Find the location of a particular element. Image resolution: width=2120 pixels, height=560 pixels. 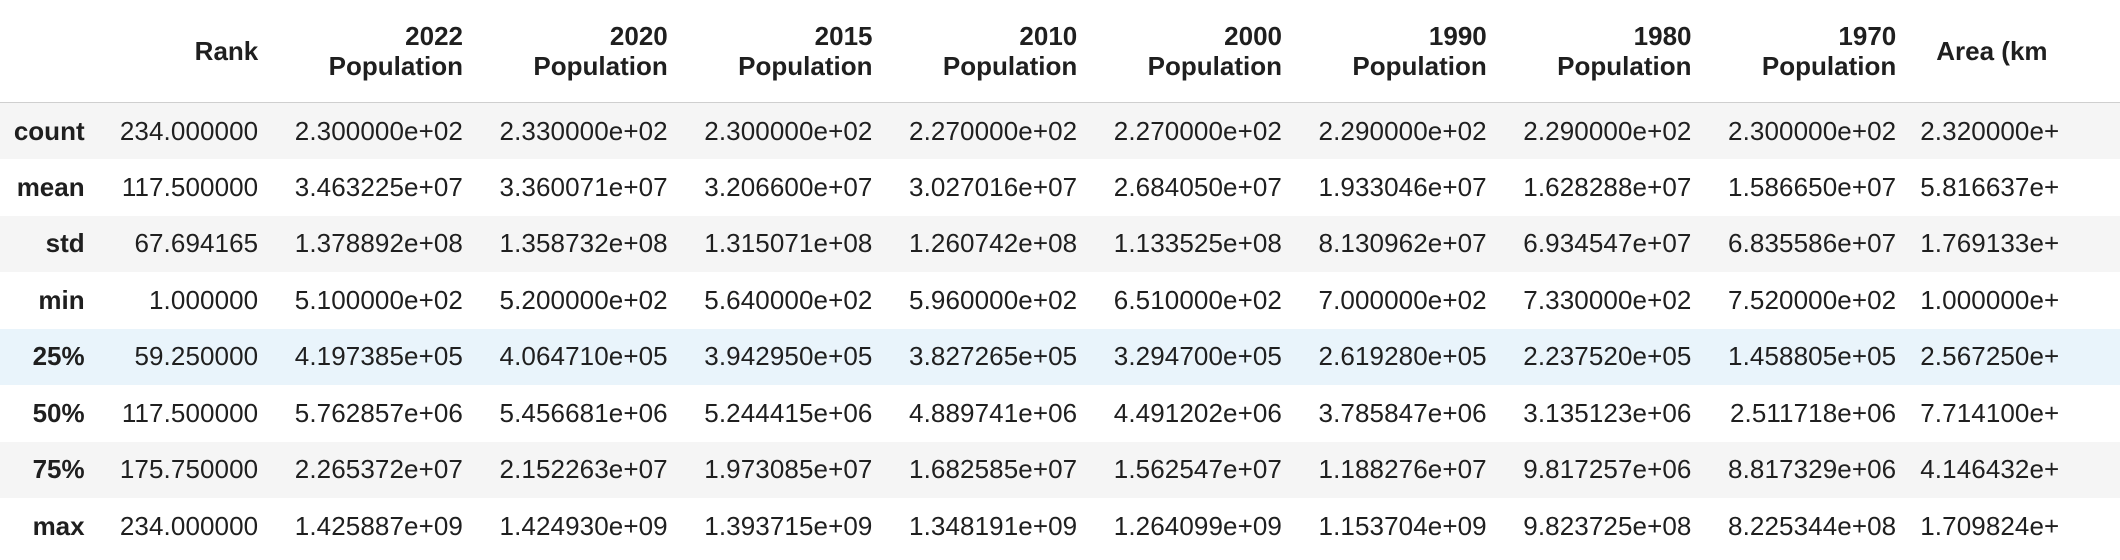

table-cell: 2.619280e+05 is located at coordinates (1402, 356).